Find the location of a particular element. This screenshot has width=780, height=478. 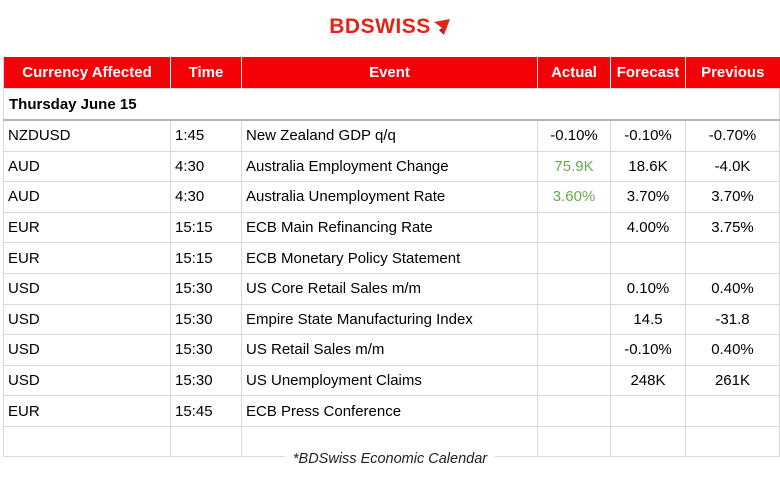

header-forecast: Forecast is located at coordinates (648, 73).